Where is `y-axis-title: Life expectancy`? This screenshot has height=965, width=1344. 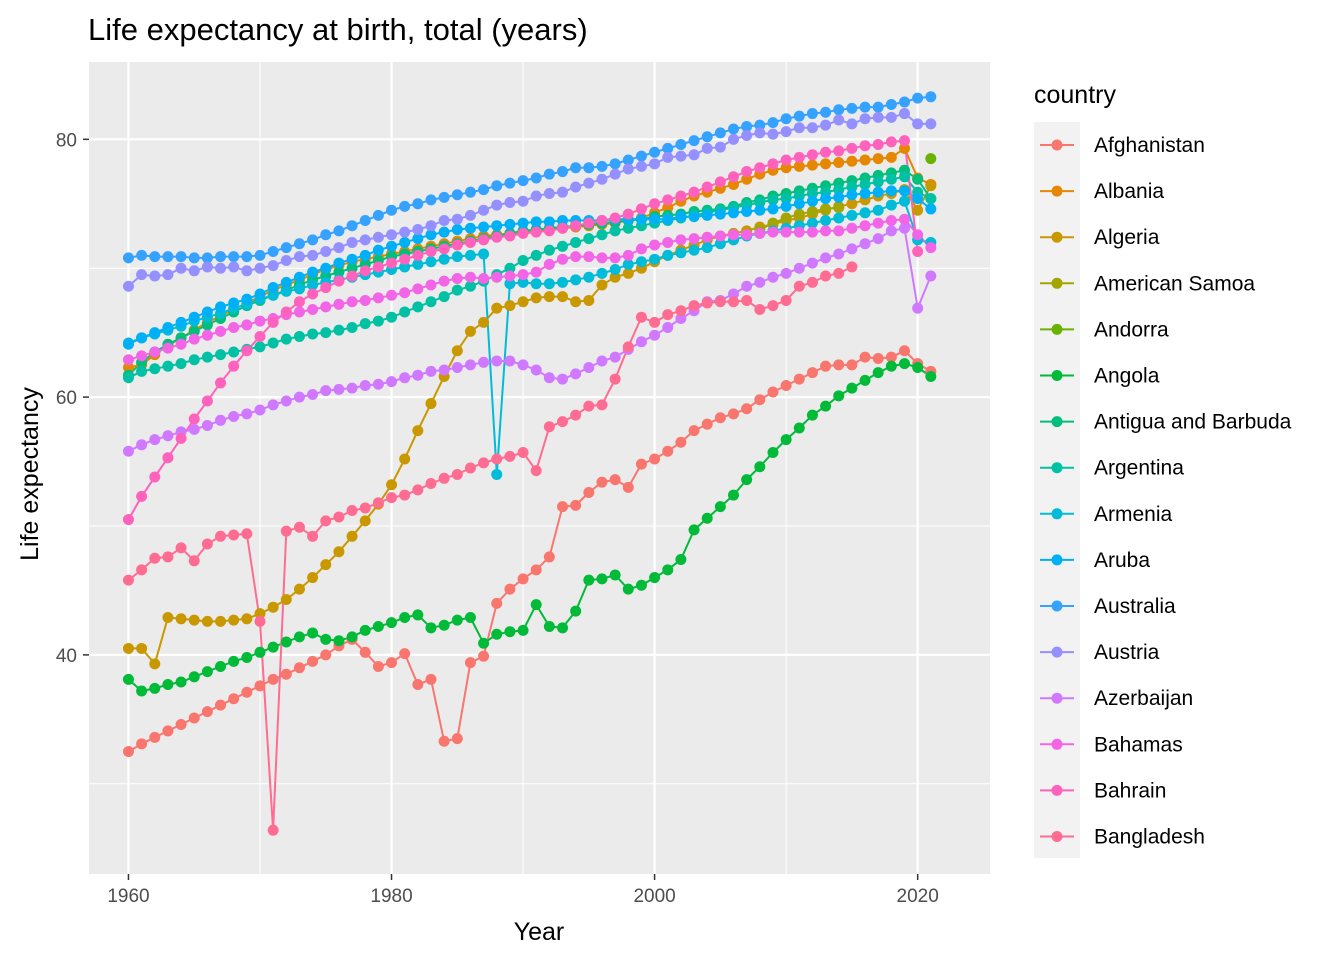
y-axis-title: Life expectancy is located at coordinates (30, 474).